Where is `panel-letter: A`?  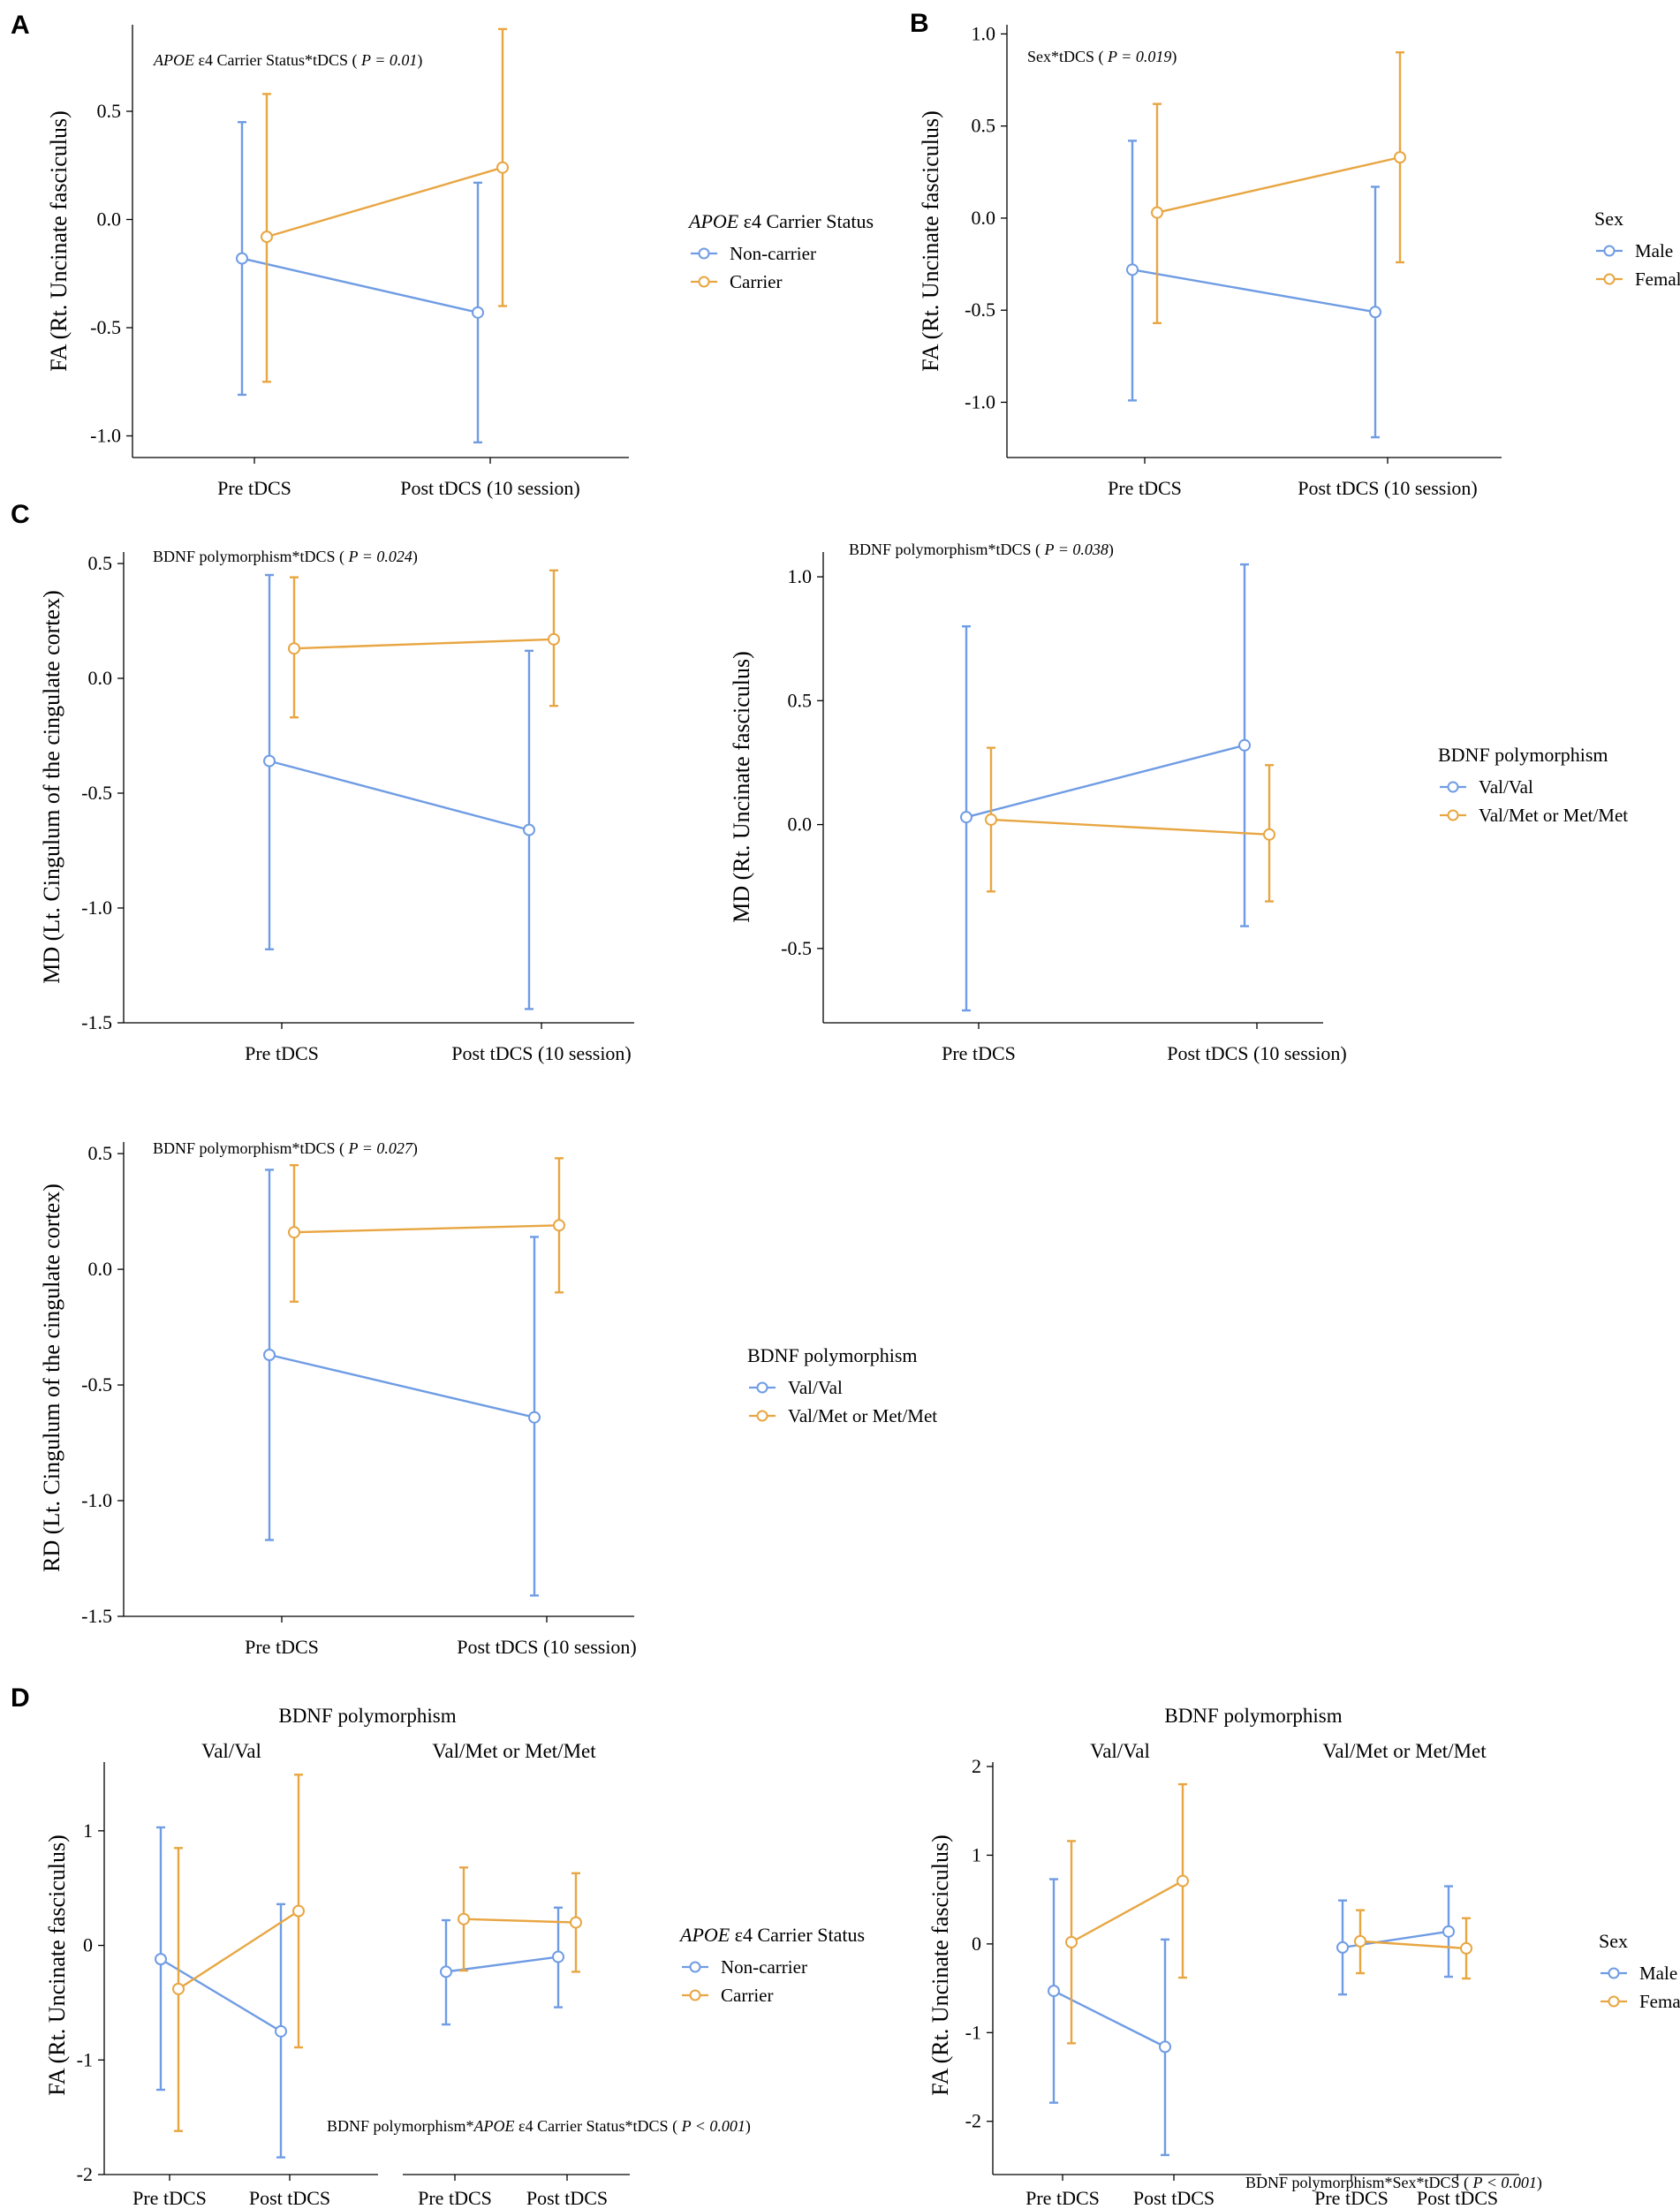 panel-letter: A is located at coordinates (20, 26).